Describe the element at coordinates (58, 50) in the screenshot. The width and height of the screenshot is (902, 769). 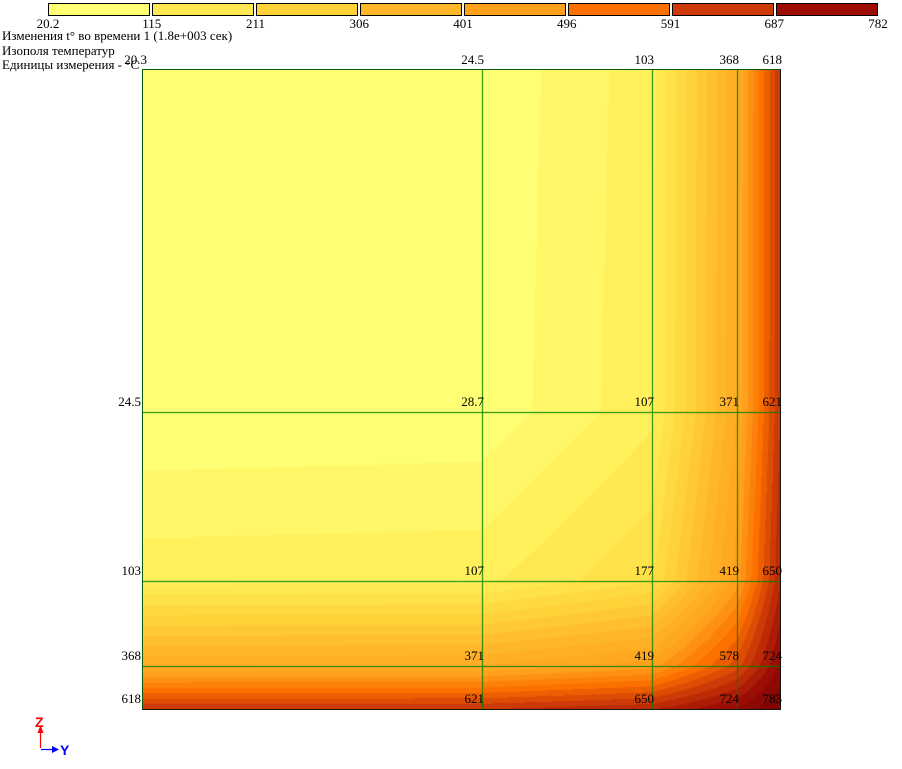
I see `view-subtitle: Изополя температур` at that location.